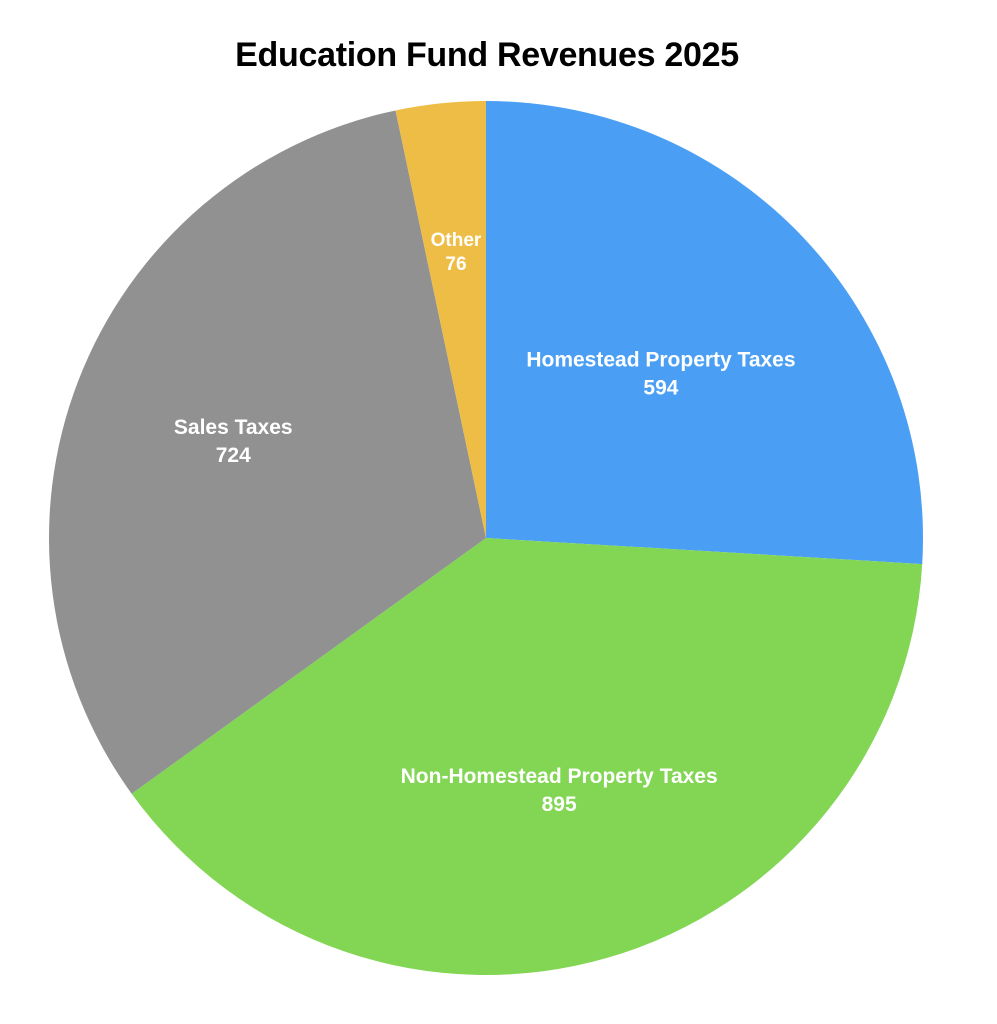 The width and height of the screenshot is (997, 1024). I want to click on chart-title: Education Fund Revenues 2025, so click(487, 55).